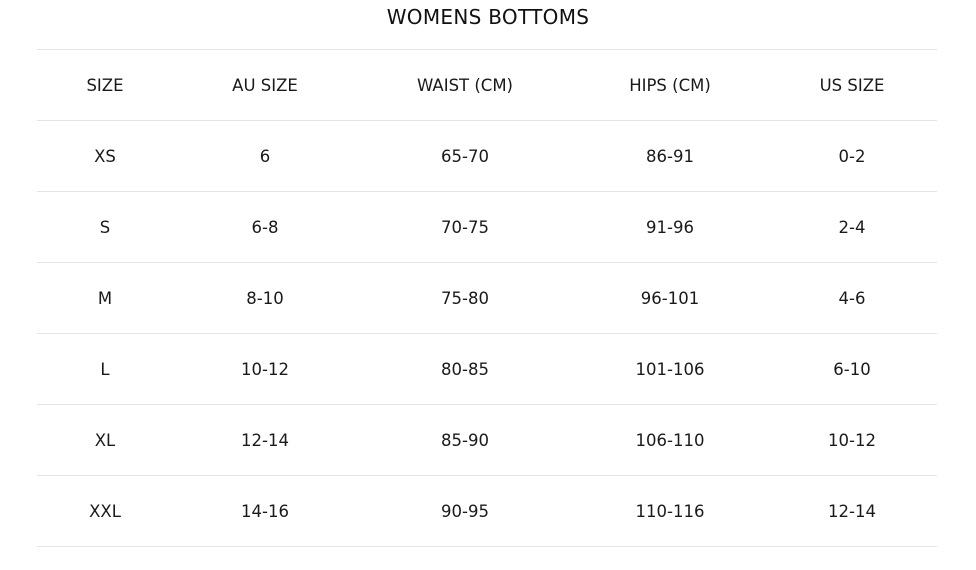 Image resolution: width=976 pixels, height=570 pixels. Describe the element at coordinates (670, 85) in the screenshot. I see `header-hips: HIPS (CM)` at that location.